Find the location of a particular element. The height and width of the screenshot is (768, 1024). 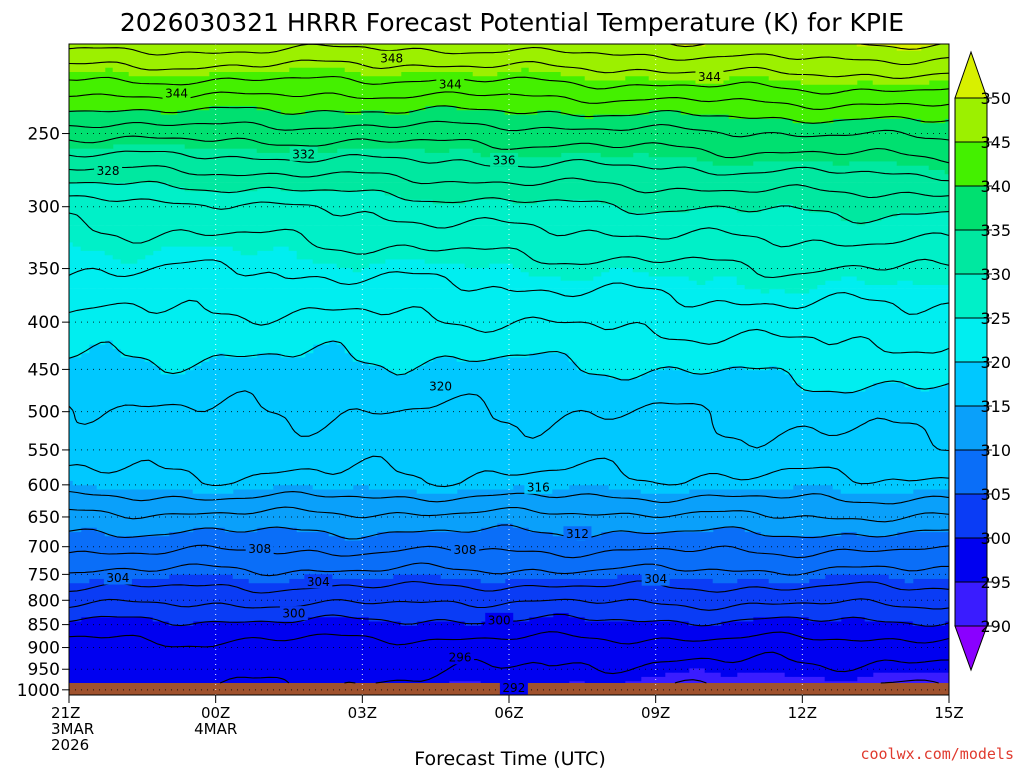

y-tick-label: 400 is located at coordinates (44, 323).